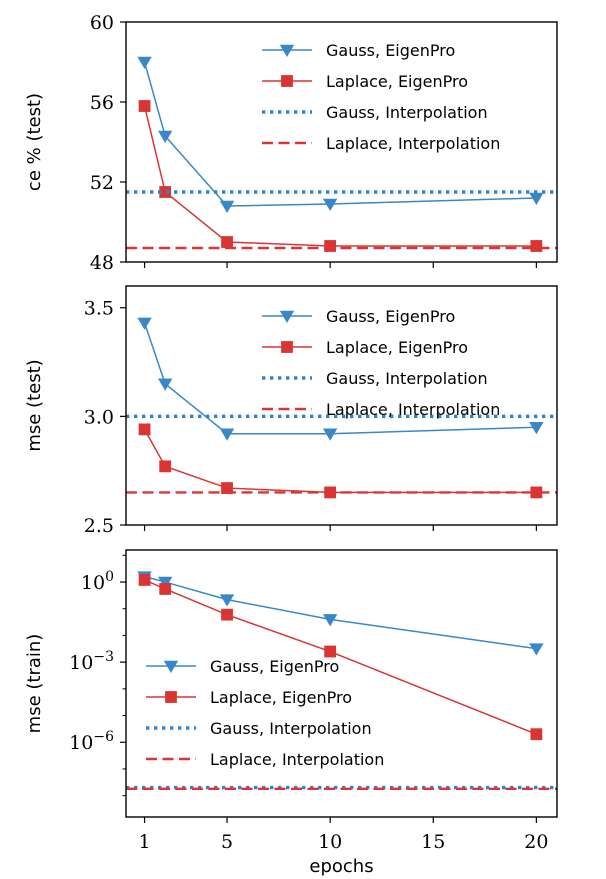  I want to click on x-axis-label: epochs, so click(341, 866).